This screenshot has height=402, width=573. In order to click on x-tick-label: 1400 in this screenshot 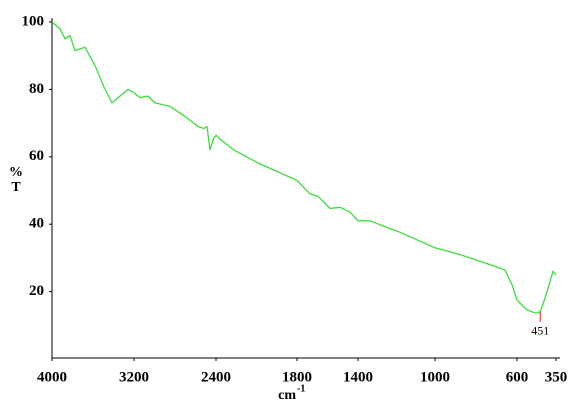, I will do `click(358, 377)`.